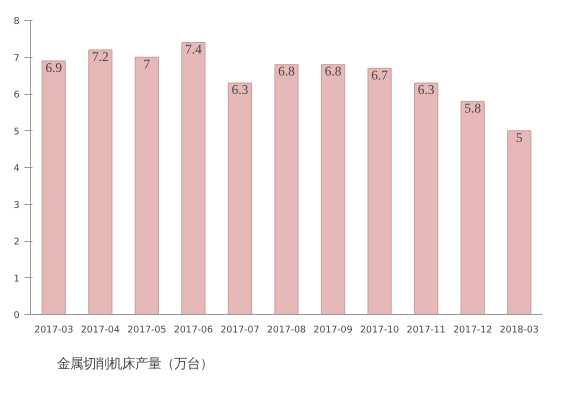  I want to click on y-tick-label: 1, so click(17, 278).